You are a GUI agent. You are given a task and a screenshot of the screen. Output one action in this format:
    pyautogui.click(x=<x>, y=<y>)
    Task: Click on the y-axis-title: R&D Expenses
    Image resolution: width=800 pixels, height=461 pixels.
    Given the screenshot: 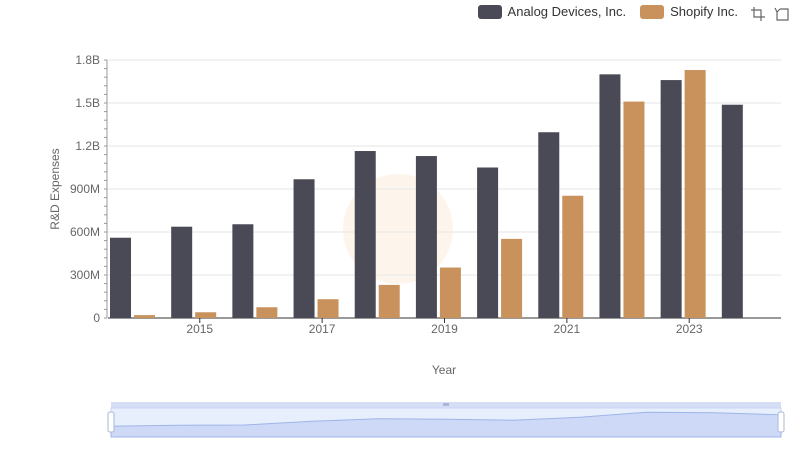 What is the action you would take?
    pyautogui.click(x=55, y=188)
    